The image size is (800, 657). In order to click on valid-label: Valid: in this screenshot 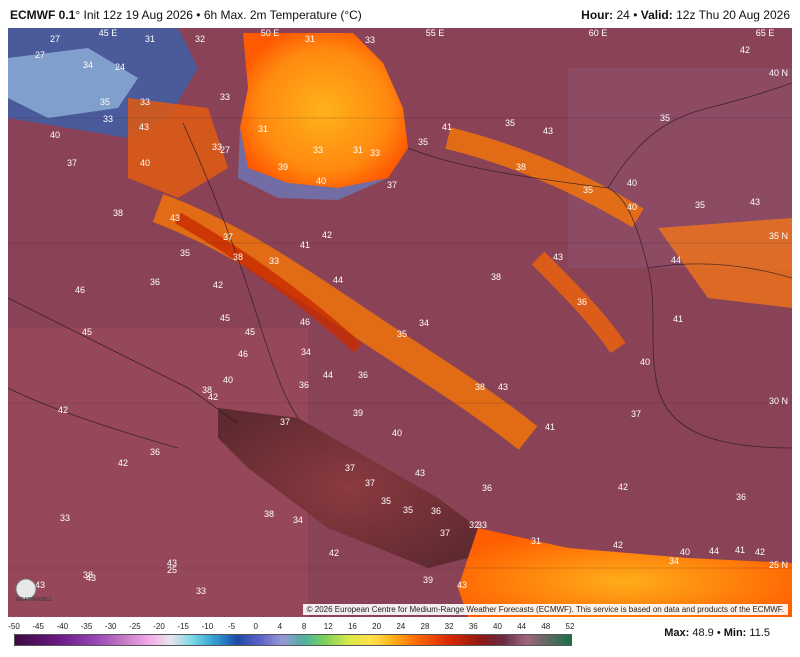, I will do `click(656, 15)`.